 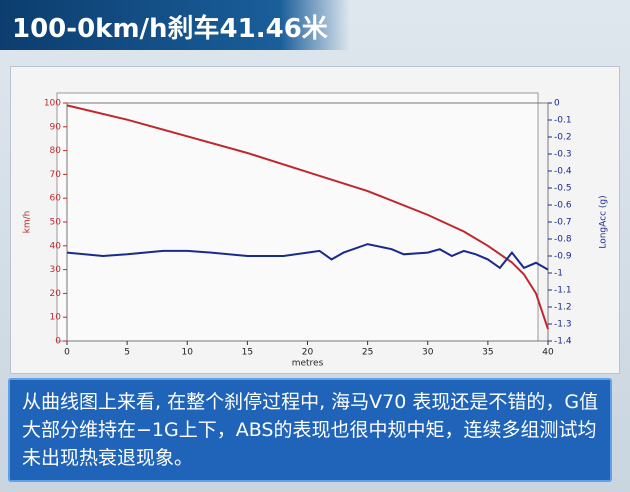 I want to click on y2-tick-label: -1.4, so click(x=563, y=342).